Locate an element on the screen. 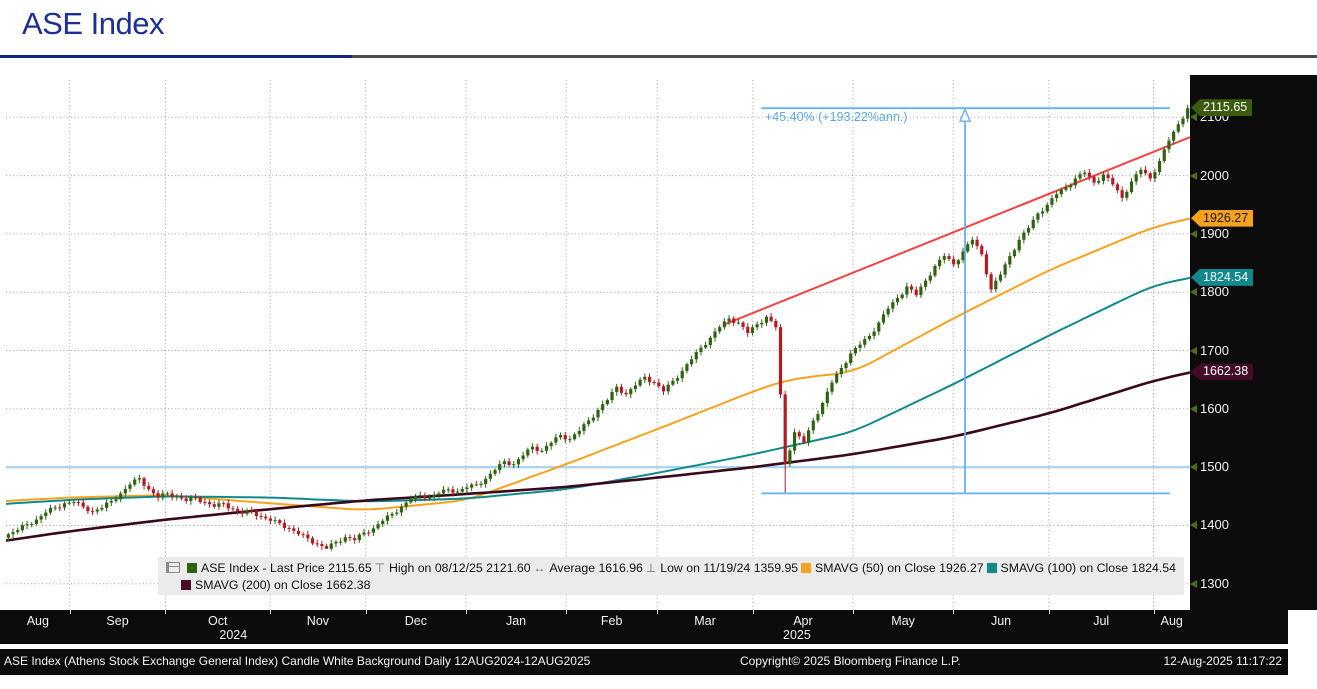 The height and width of the screenshot is (689, 1317). y-tick-label: 1400 is located at coordinates (1214, 525).